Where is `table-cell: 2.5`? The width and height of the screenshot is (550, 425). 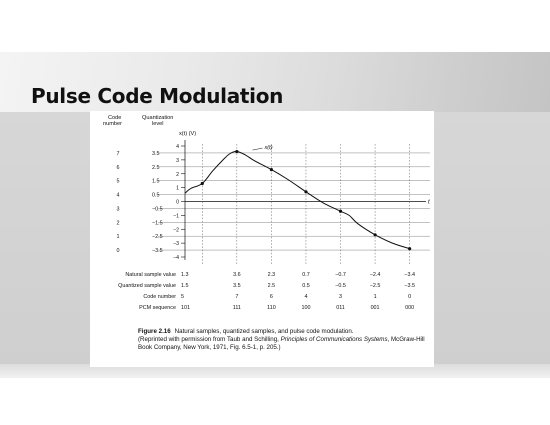 table-cell: 2.5 is located at coordinates (272, 286).